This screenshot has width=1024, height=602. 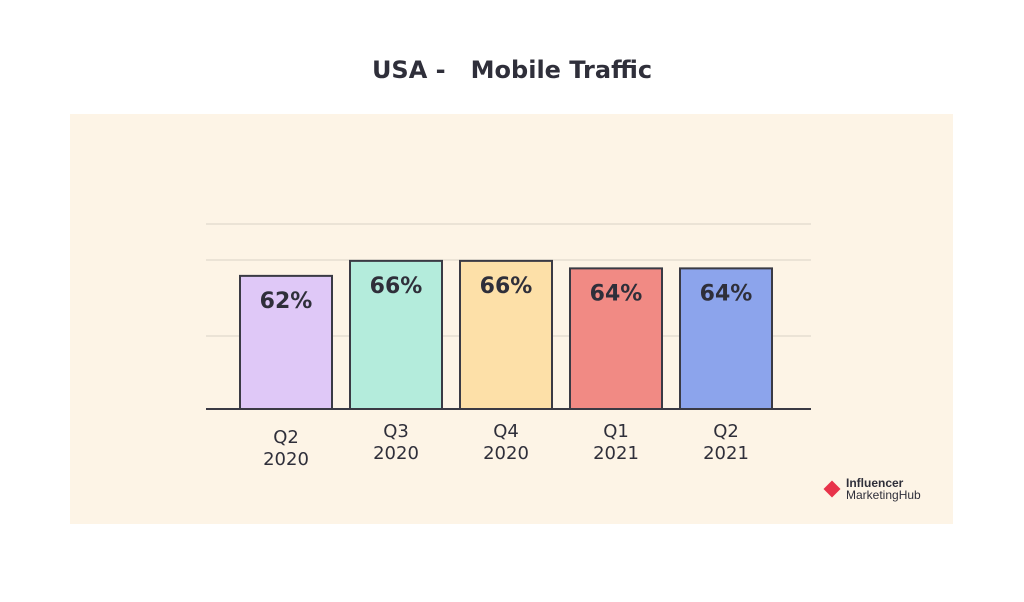 I want to click on bar-labels: 62% 66% 66% 64% 64%, so click(x=506, y=294).